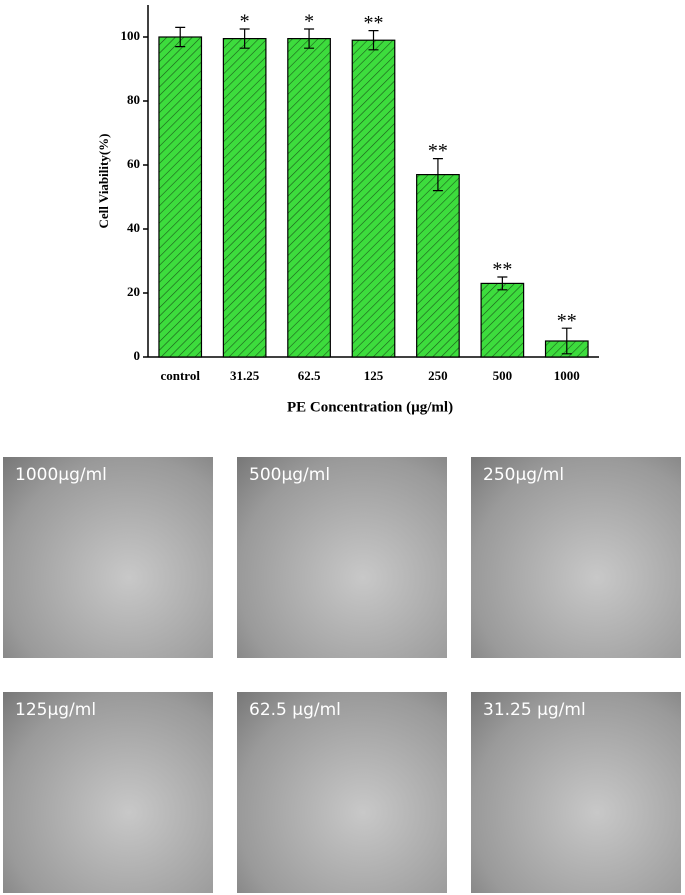  Describe the element at coordinates (131, 35) in the screenshot. I see `y-tick-label: 100` at that location.